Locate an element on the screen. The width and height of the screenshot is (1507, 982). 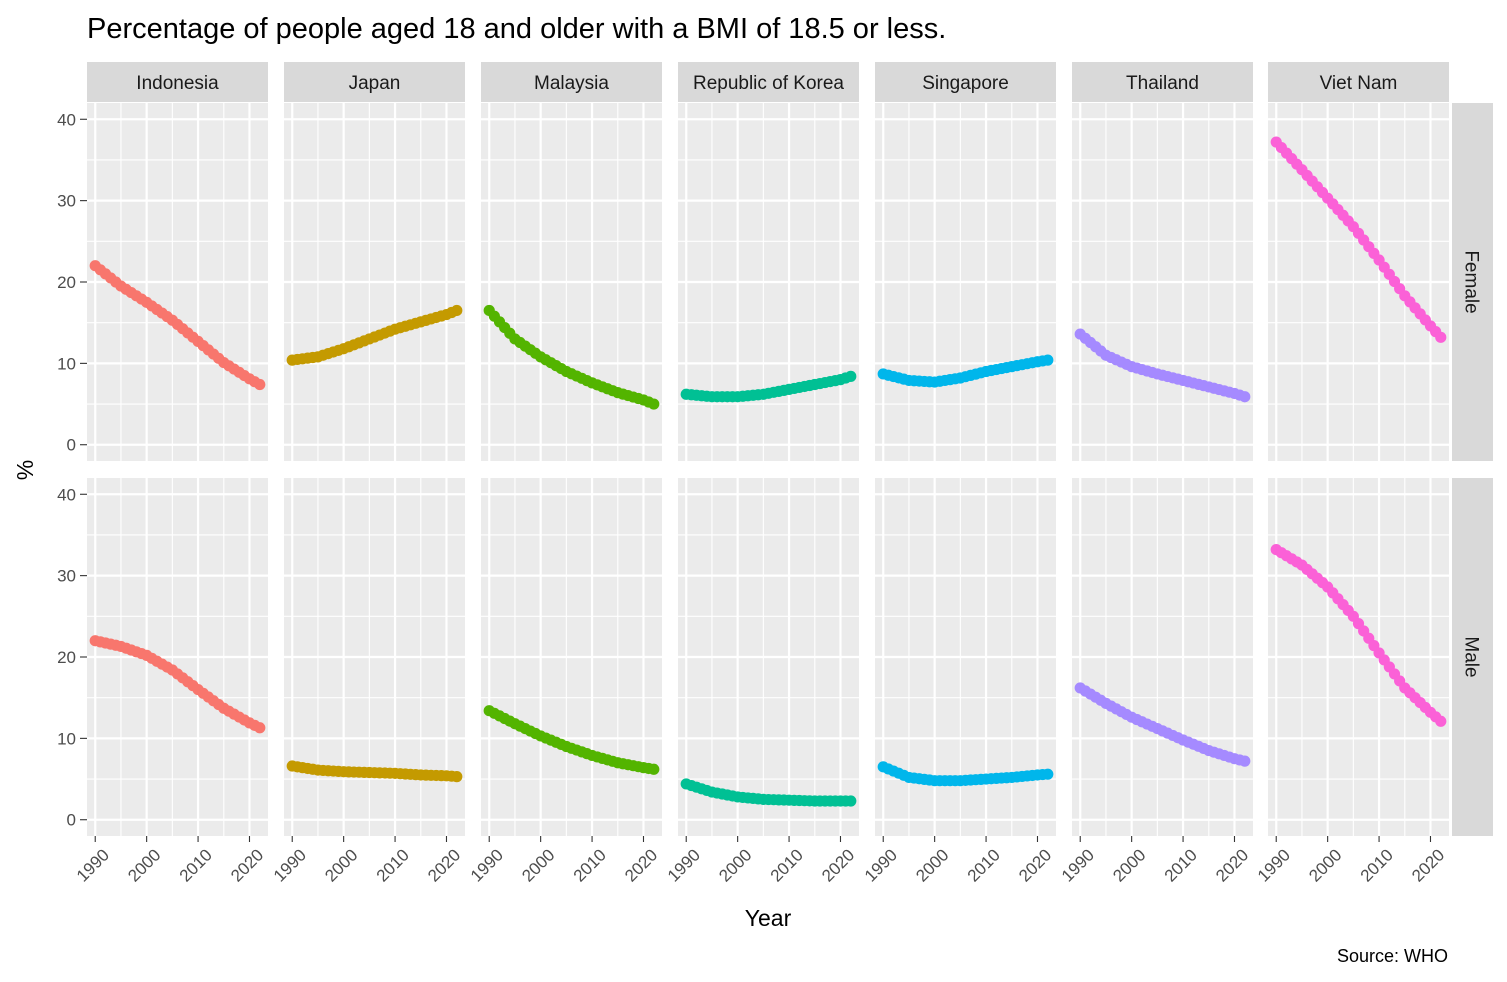
facet-strip-label-4: Singapore is located at coordinates (965, 83).